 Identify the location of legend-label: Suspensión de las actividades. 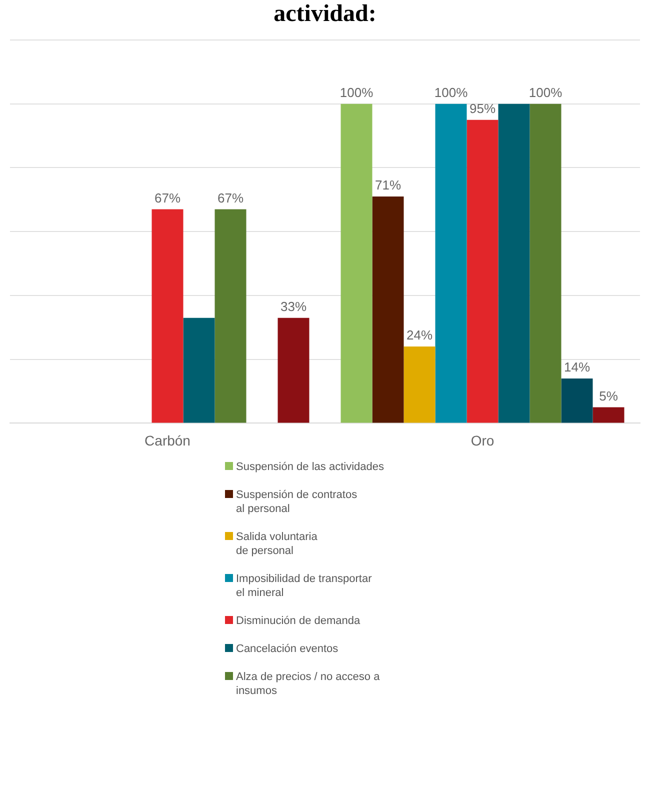
(310, 467).